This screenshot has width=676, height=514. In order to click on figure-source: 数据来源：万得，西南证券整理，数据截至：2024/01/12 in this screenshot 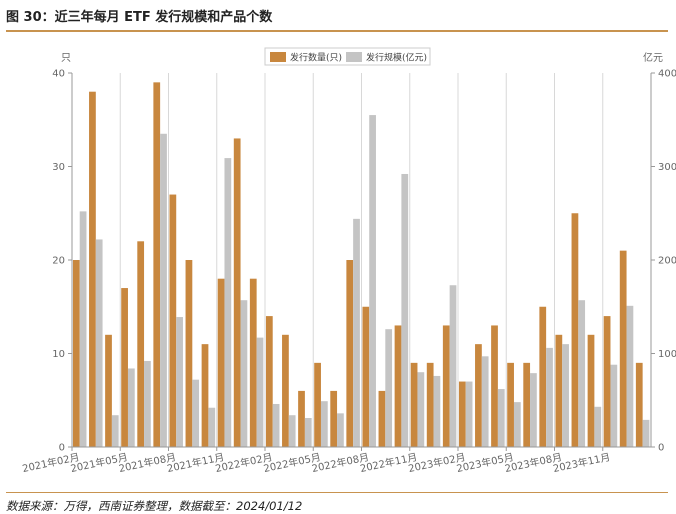, I will do `click(154, 506)`.